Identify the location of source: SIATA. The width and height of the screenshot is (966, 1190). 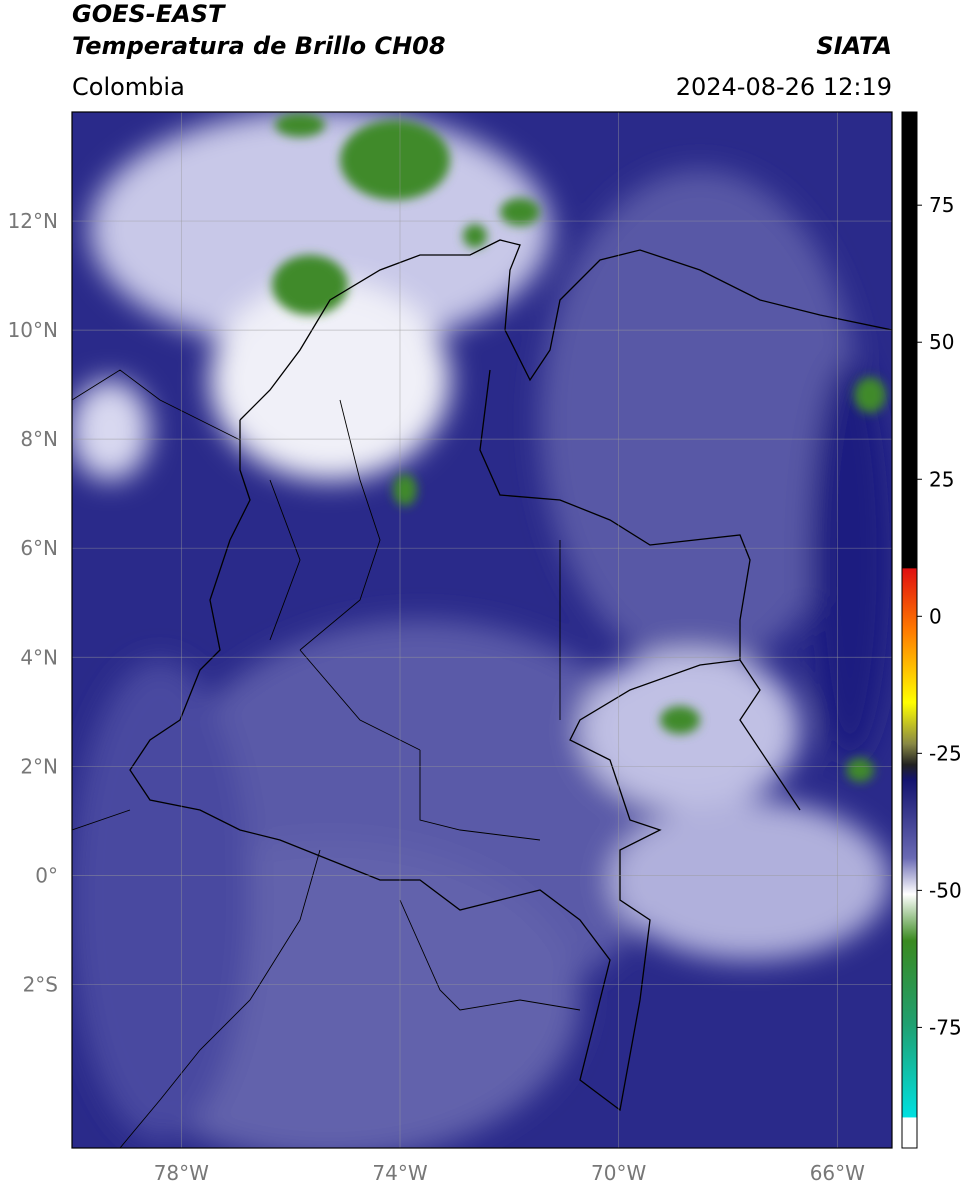
(854, 46).